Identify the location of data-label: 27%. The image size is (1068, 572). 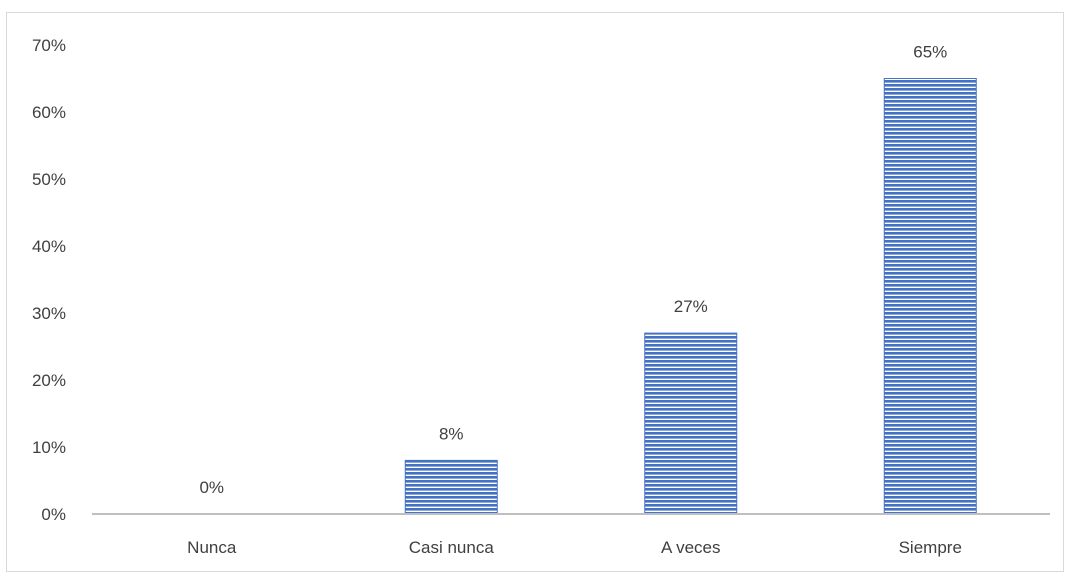
(691, 306).